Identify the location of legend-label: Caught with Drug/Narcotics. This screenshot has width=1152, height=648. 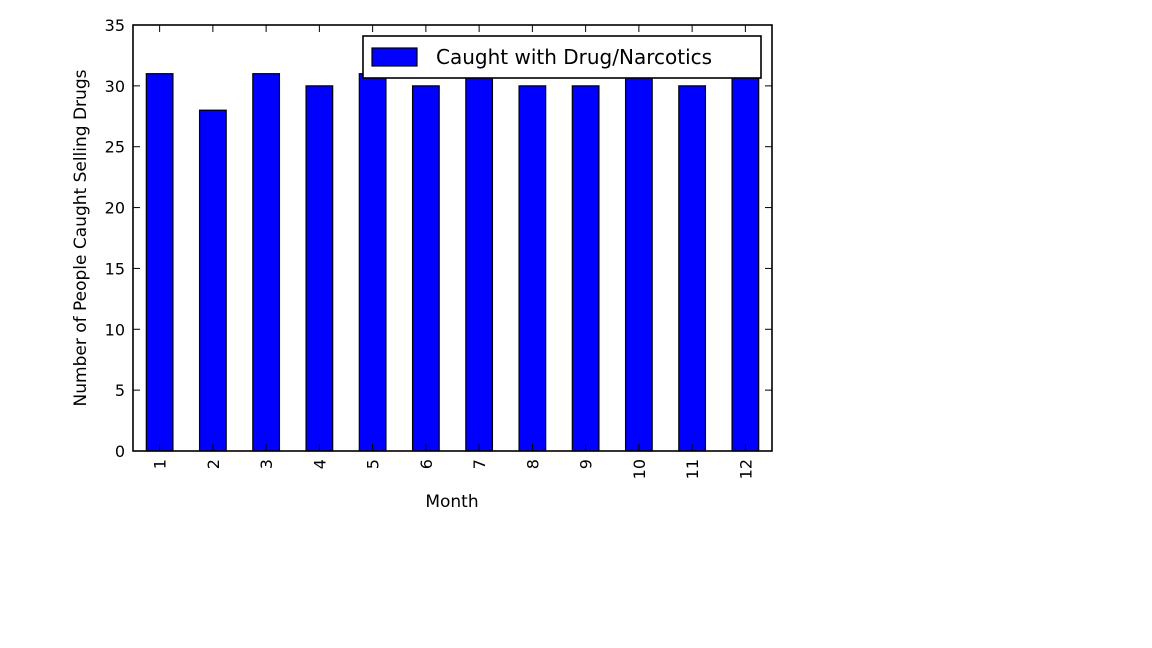
(574, 57).